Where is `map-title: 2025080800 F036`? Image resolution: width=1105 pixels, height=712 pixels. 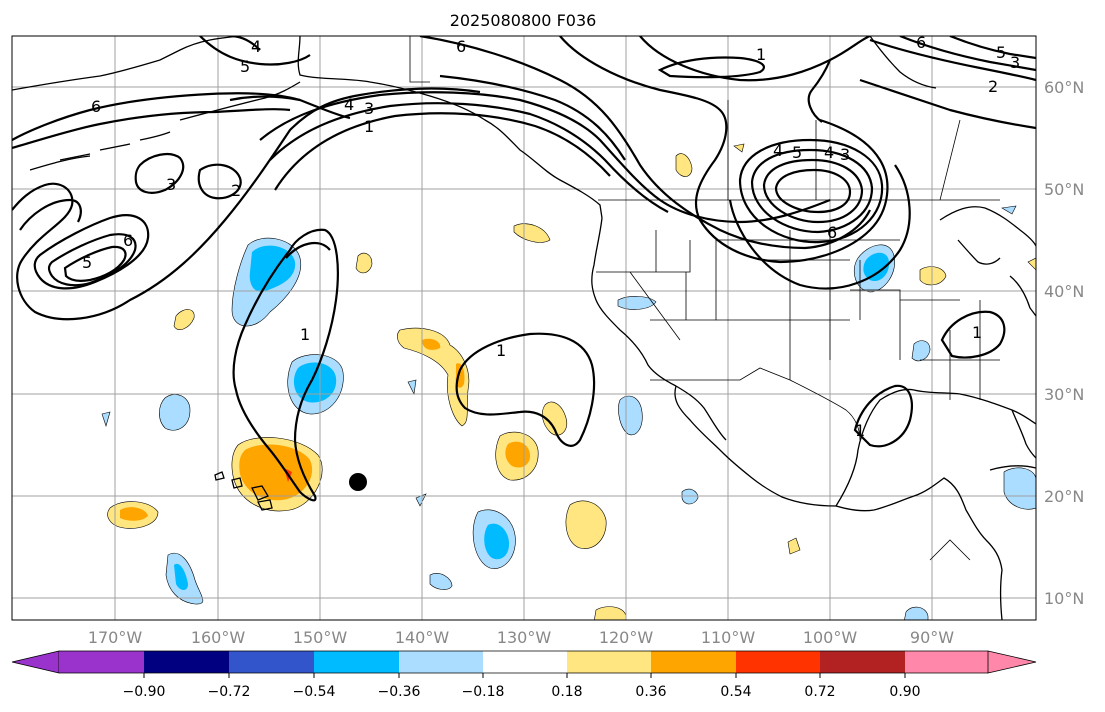
map-title: 2025080800 F036 is located at coordinates (523, 20).